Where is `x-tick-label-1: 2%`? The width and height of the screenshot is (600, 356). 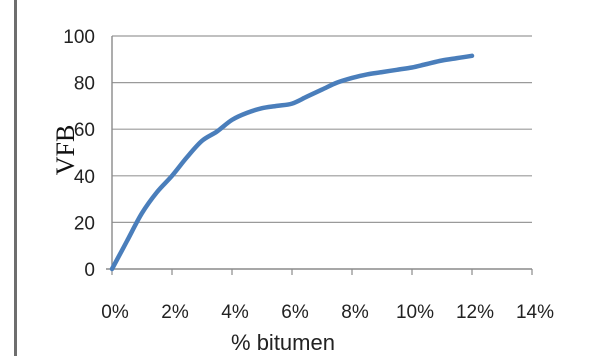 x-tick-label-1: 2% is located at coordinates (175, 312).